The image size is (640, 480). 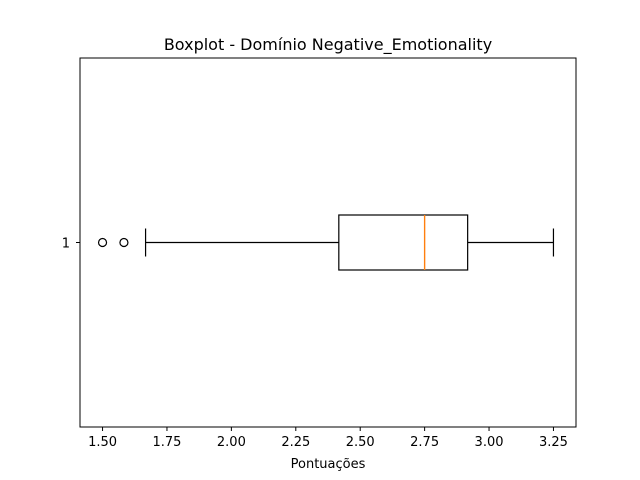 What do you see at coordinates (489, 442) in the screenshot?
I see `x-tick-label: 3.00` at bounding box center [489, 442].